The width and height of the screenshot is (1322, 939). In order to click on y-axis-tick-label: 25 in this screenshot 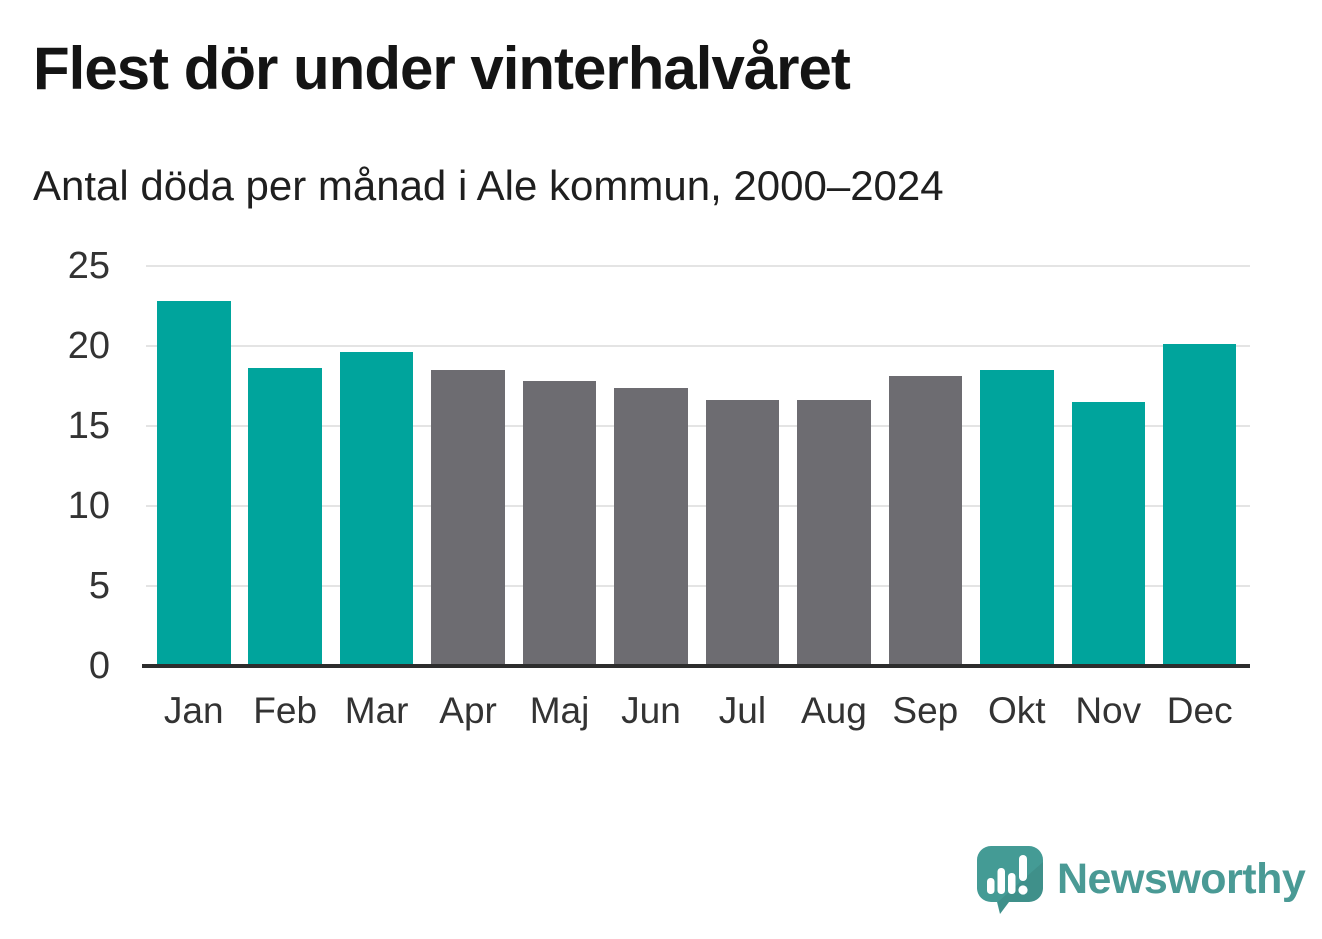, I will do `click(88, 266)`.